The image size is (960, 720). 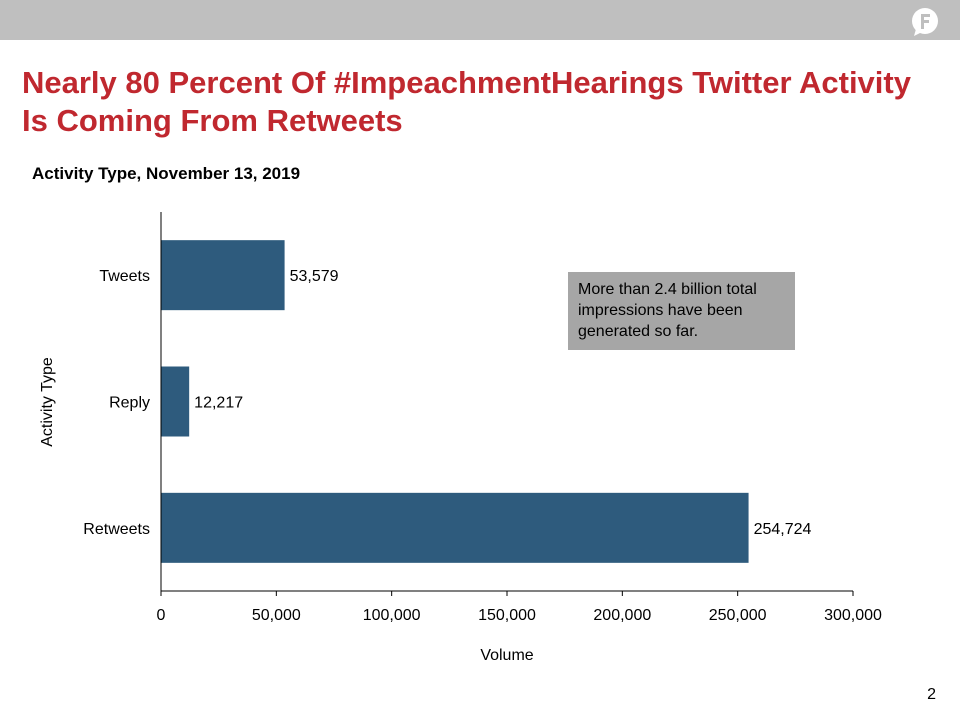 What do you see at coordinates (129, 403) in the screenshot?
I see `category-label-reply: Reply` at bounding box center [129, 403].